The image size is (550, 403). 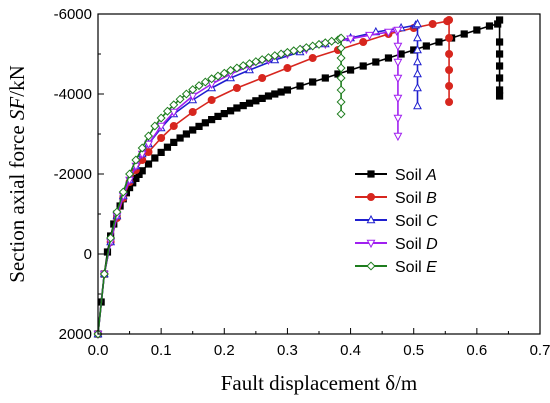 What do you see at coordinates (396, 198) in the screenshot?
I see `legend-item-soil-b: Soil B` at bounding box center [396, 198].